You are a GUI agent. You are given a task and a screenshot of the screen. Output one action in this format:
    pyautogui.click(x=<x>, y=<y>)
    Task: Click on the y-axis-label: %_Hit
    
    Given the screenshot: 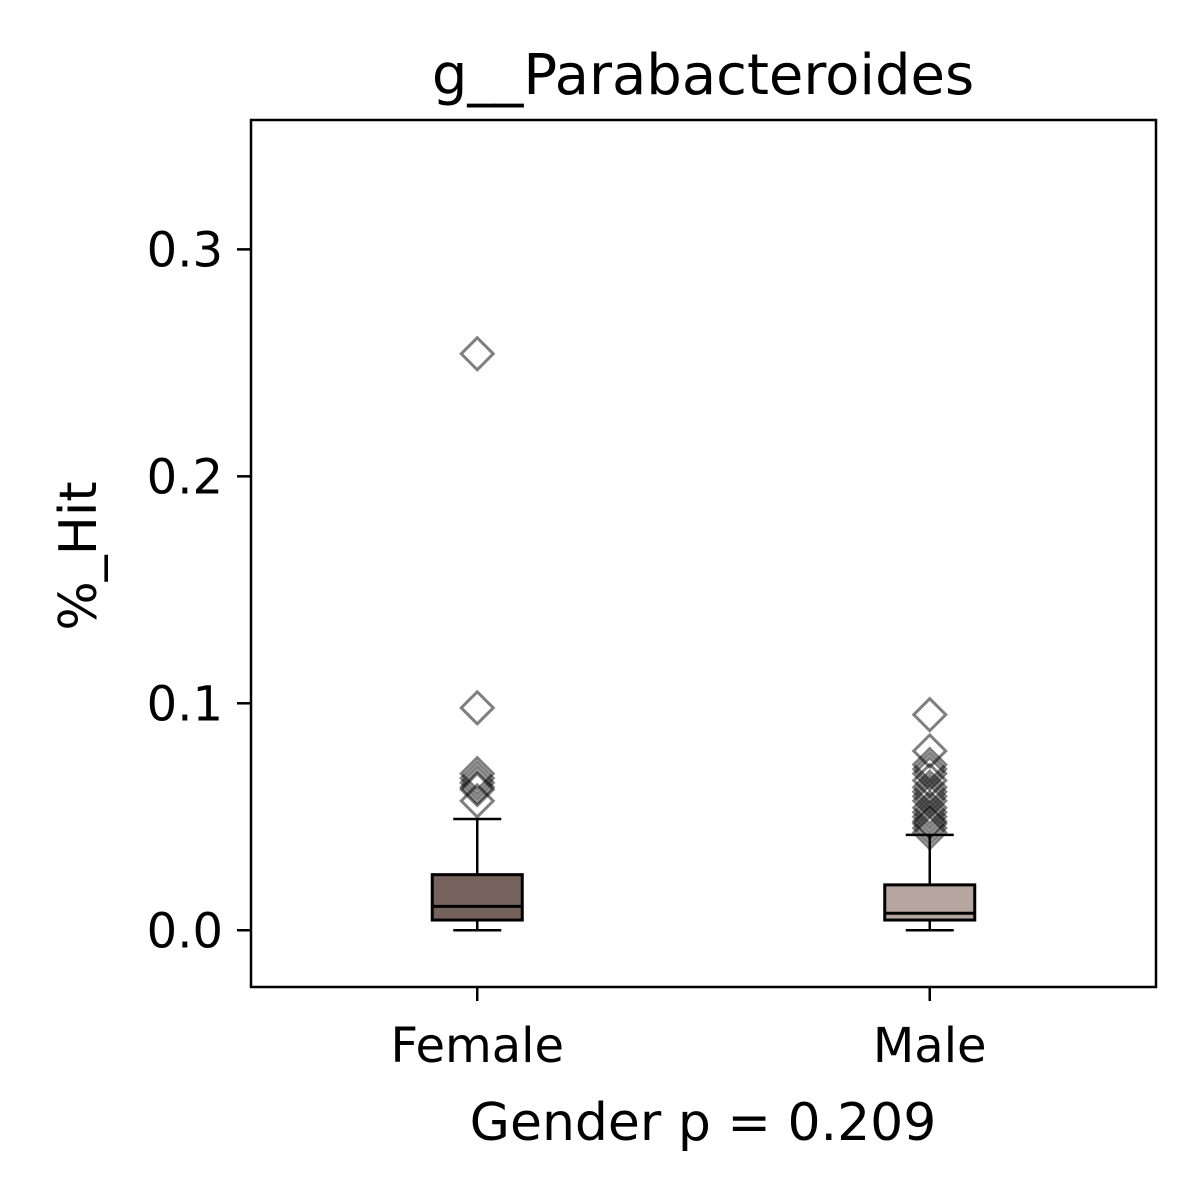 What is the action you would take?
    pyautogui.click(x=79, y=555)
    